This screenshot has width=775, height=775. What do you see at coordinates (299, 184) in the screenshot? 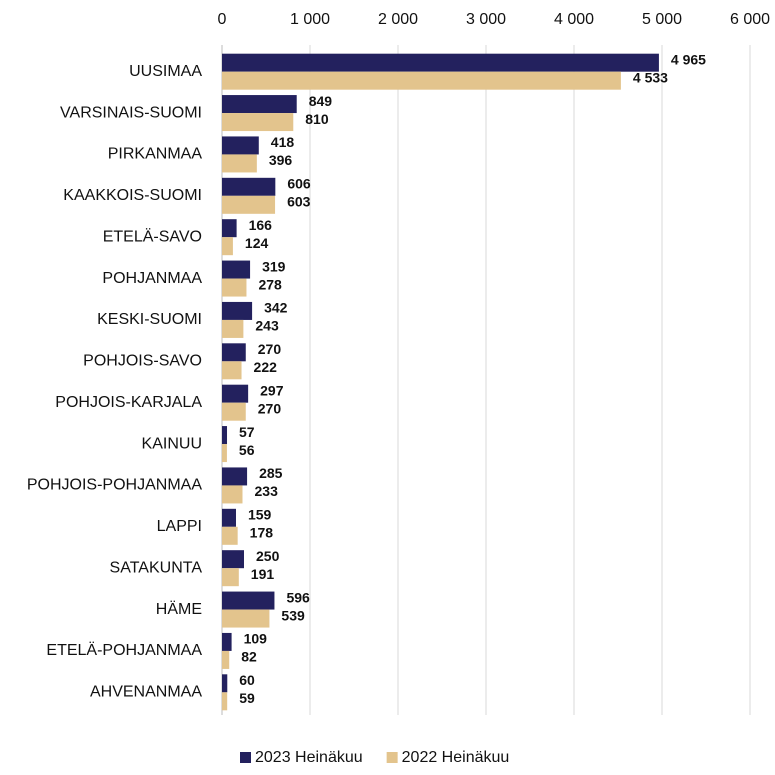
I see `value-label: 606` at bounding box center [299, 184].